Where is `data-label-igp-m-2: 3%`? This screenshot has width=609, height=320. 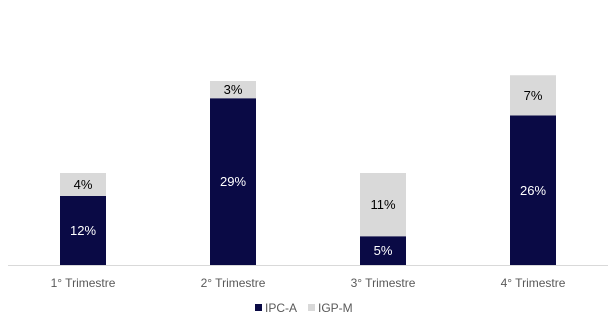 data-label-igp-m-2: 3% is located at coordinates (233, 89).